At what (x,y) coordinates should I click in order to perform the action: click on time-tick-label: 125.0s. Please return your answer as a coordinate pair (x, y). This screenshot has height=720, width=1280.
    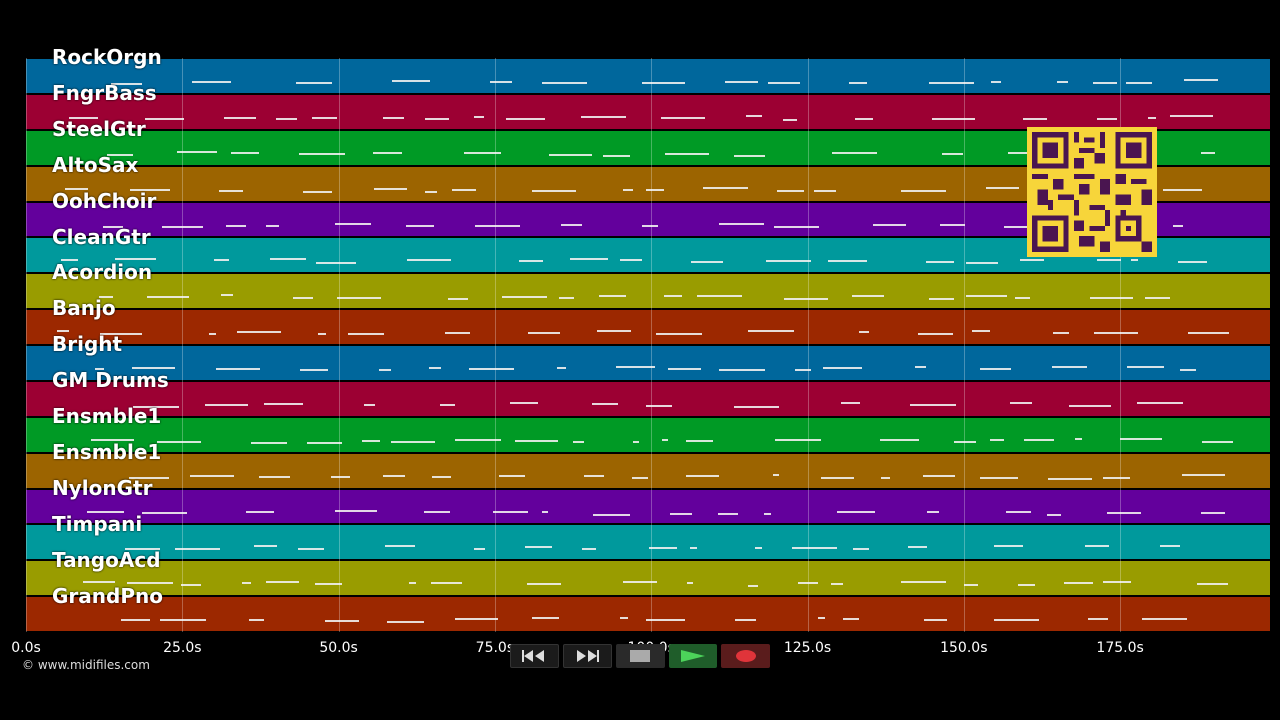
    Looking at the image, I should click on (807, 648).